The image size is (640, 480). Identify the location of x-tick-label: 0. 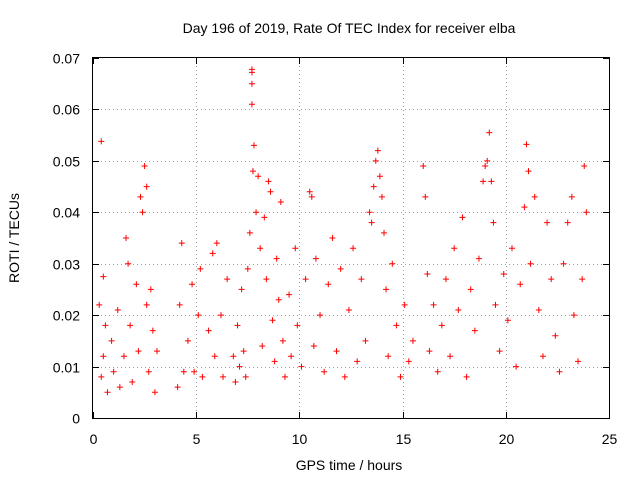
(94, 439).